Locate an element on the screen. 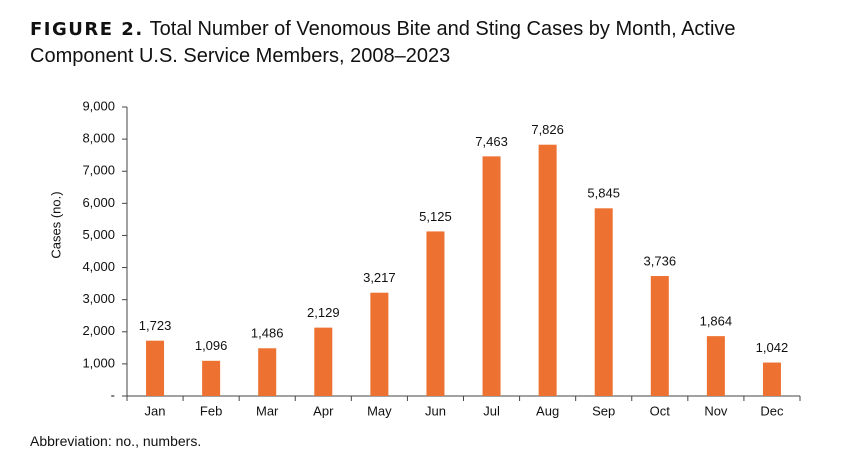 This screenshot has width=850, height=471. value-label: 7,826 is located at coordinates (547, 129).